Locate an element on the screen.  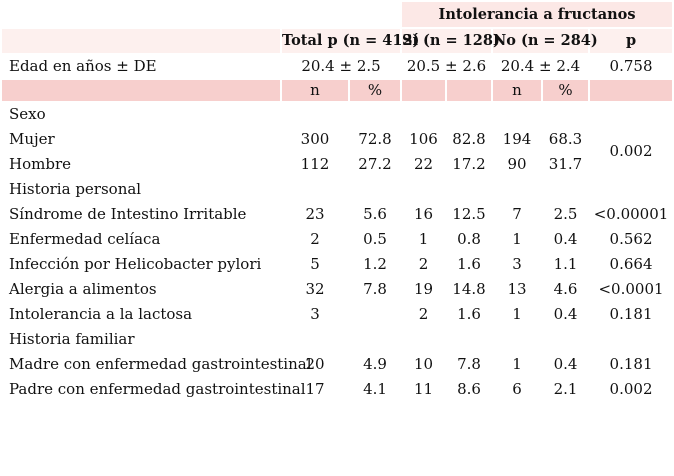
cell-no-n: 90 is located at coordinates (517, 163).